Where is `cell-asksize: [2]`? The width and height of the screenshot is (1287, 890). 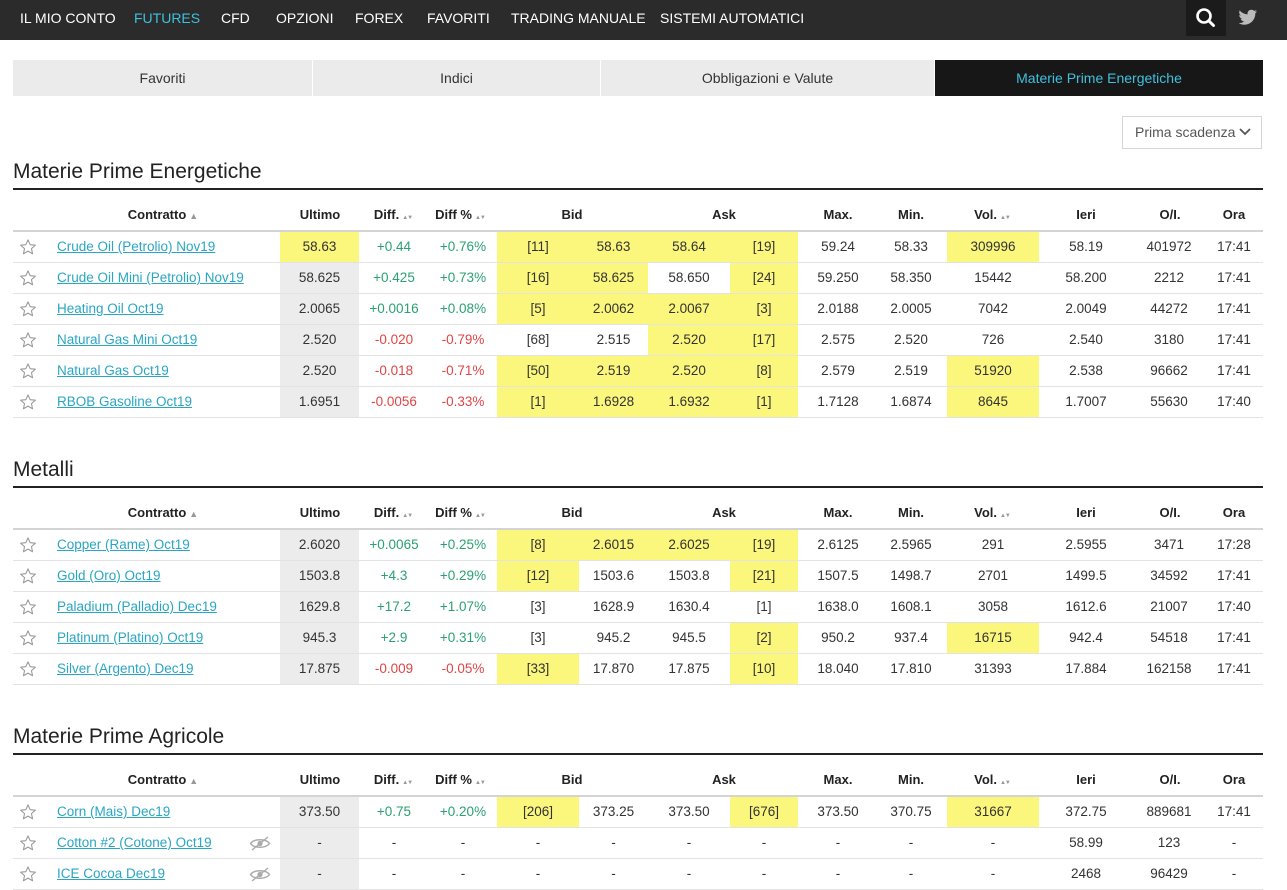 cell-asksize: [2] is located at coordinates (764, 638).